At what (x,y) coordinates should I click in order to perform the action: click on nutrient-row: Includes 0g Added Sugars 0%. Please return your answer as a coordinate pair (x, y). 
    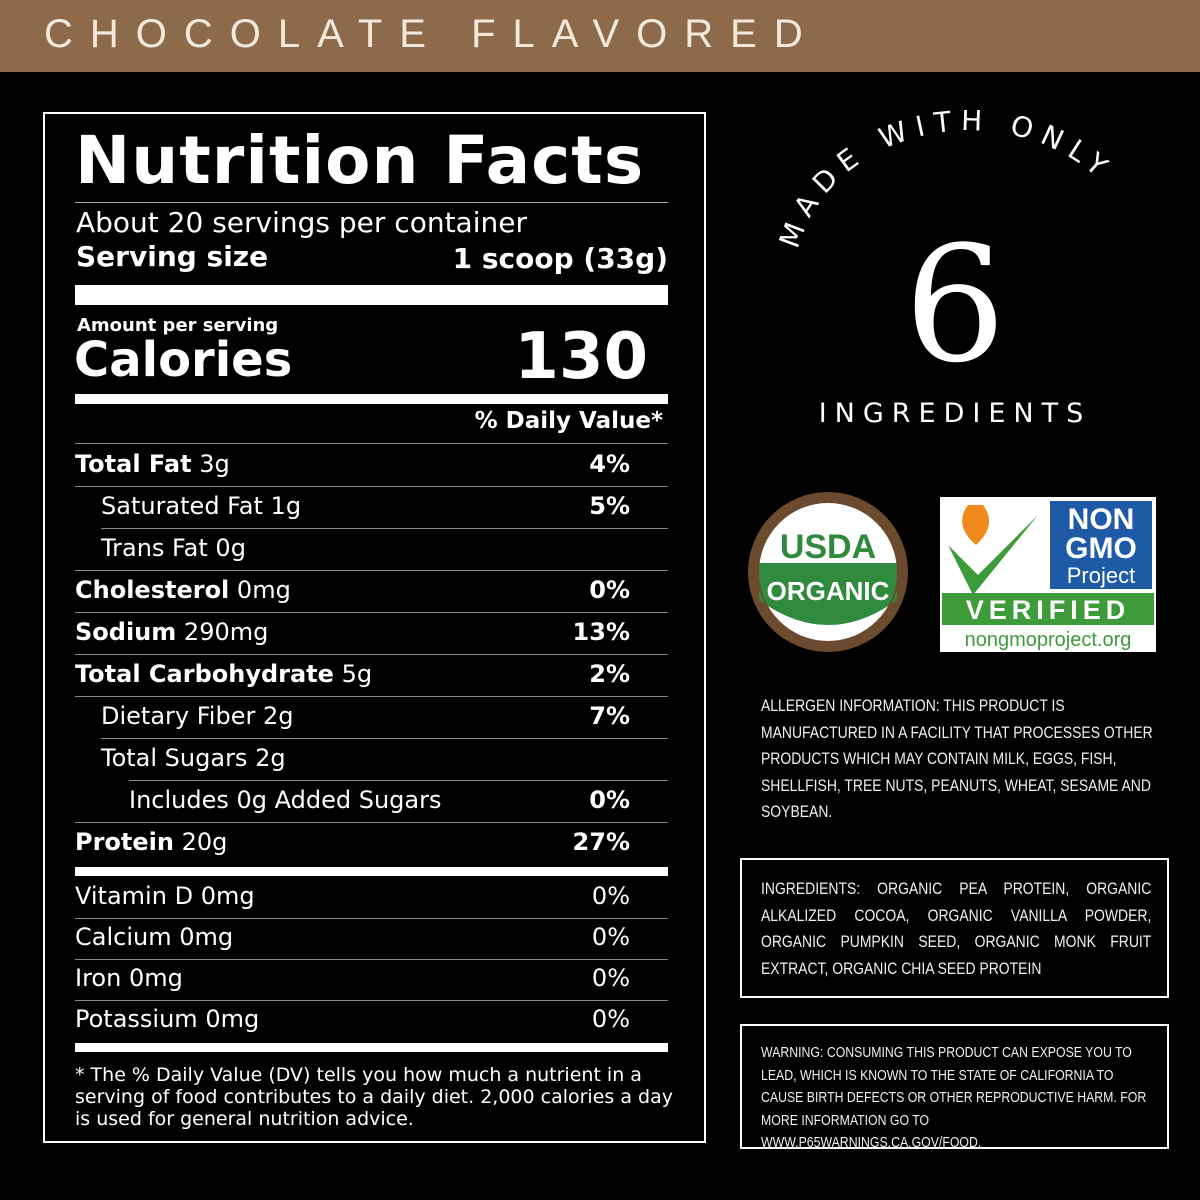
    Looking at the image, I should click on (371, 800).